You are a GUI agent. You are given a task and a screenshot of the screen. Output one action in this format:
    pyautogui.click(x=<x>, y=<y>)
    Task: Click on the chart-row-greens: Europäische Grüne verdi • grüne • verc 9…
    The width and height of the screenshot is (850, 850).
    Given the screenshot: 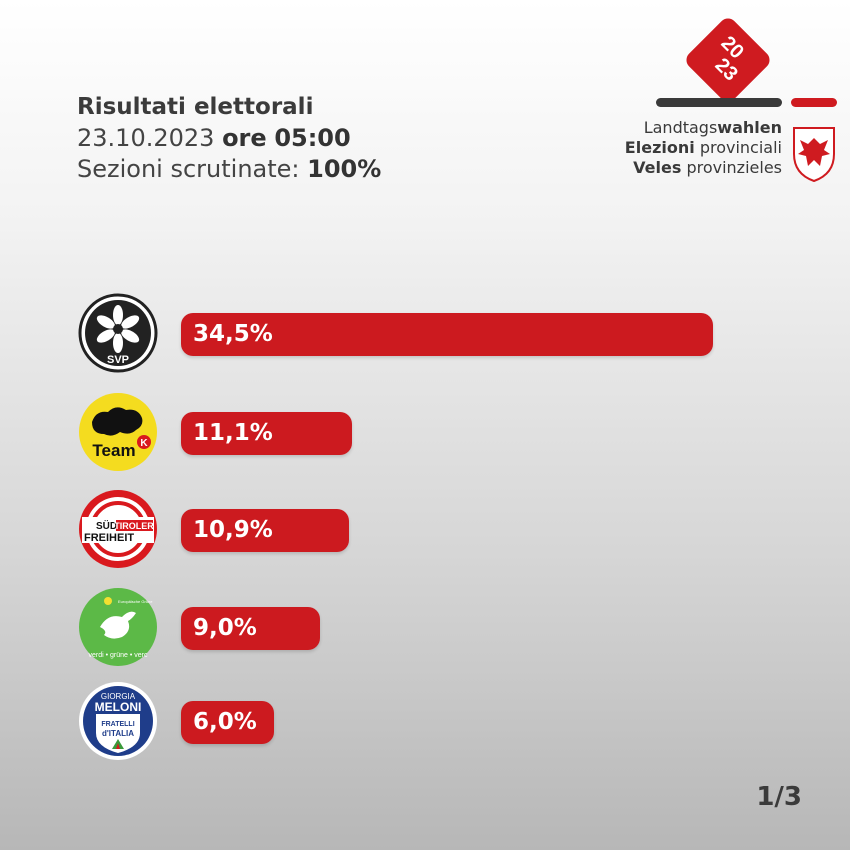 What is the action you would take?
    pyautogui.click(x=425, y=629)
    